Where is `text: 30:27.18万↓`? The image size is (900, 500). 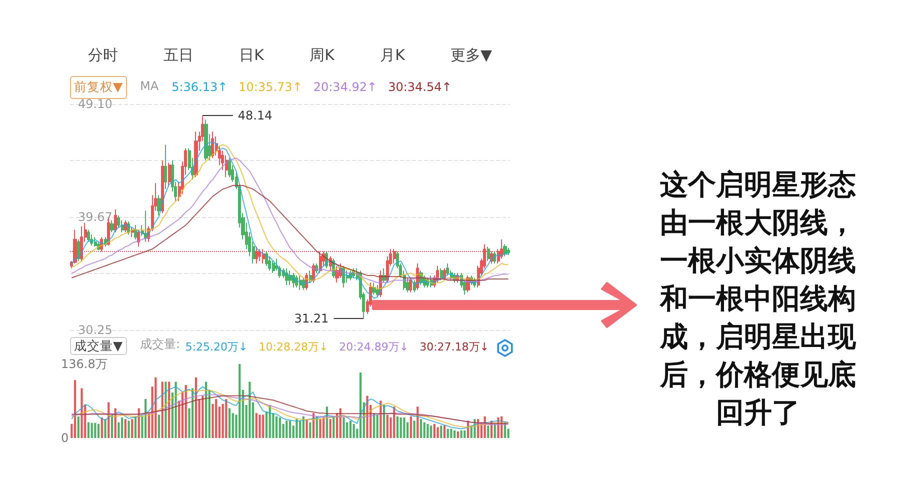
text: 30:27.18万↓ is located at coordinates (455, 347).